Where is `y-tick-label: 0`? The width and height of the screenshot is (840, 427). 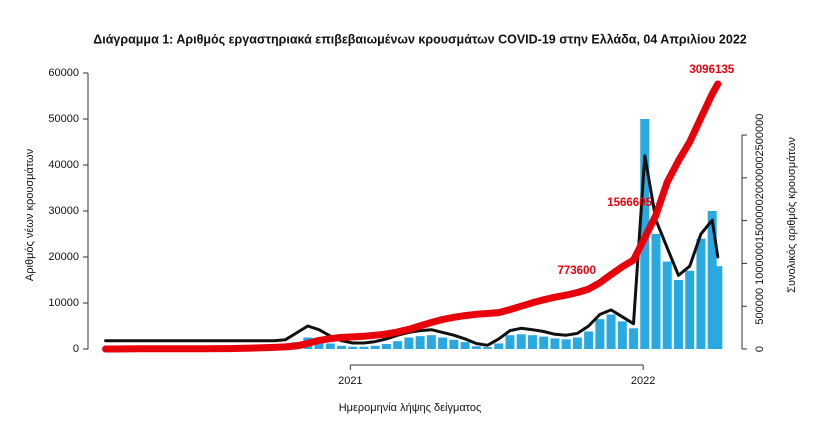
y-tick-label: 0 is located at coordinates (76, 349).